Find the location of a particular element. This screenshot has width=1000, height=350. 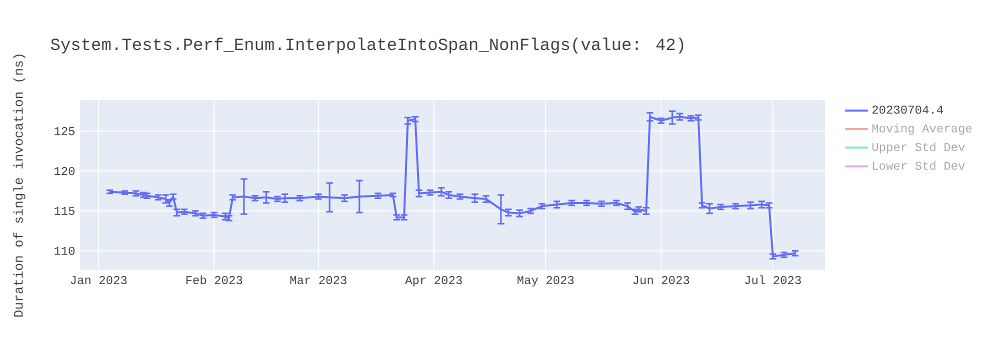

x-tick-label: Mar 2023 is located at coordinates (318, 280).